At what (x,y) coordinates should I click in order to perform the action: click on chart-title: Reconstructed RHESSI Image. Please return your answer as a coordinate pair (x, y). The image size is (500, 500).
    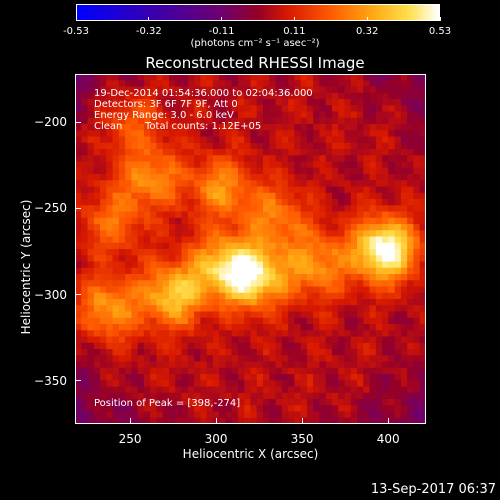
    Looking at the image, I should click on (255, 63).